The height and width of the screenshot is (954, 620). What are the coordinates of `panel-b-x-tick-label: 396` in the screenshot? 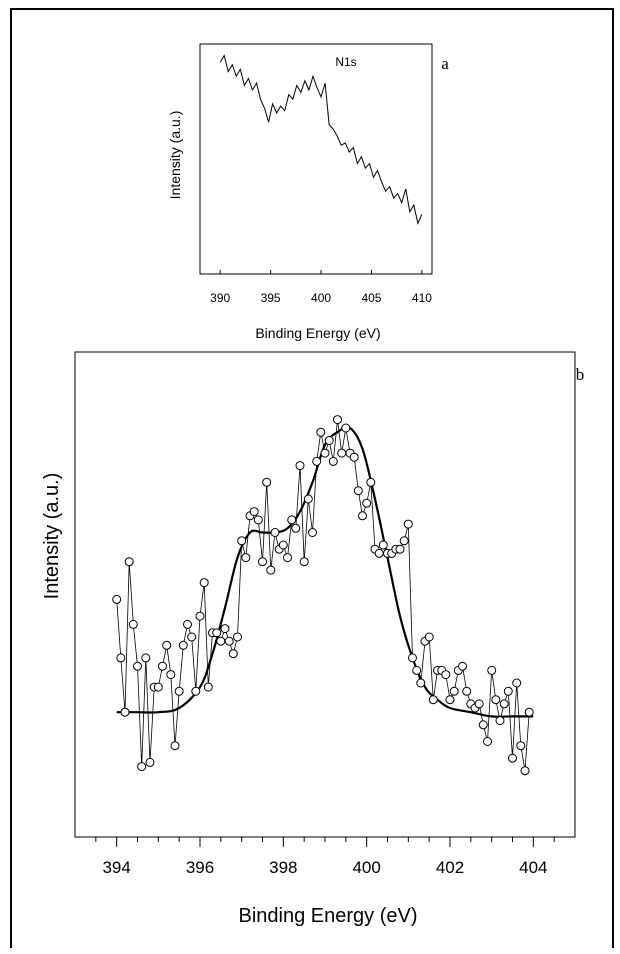 It's located at (200, 867).